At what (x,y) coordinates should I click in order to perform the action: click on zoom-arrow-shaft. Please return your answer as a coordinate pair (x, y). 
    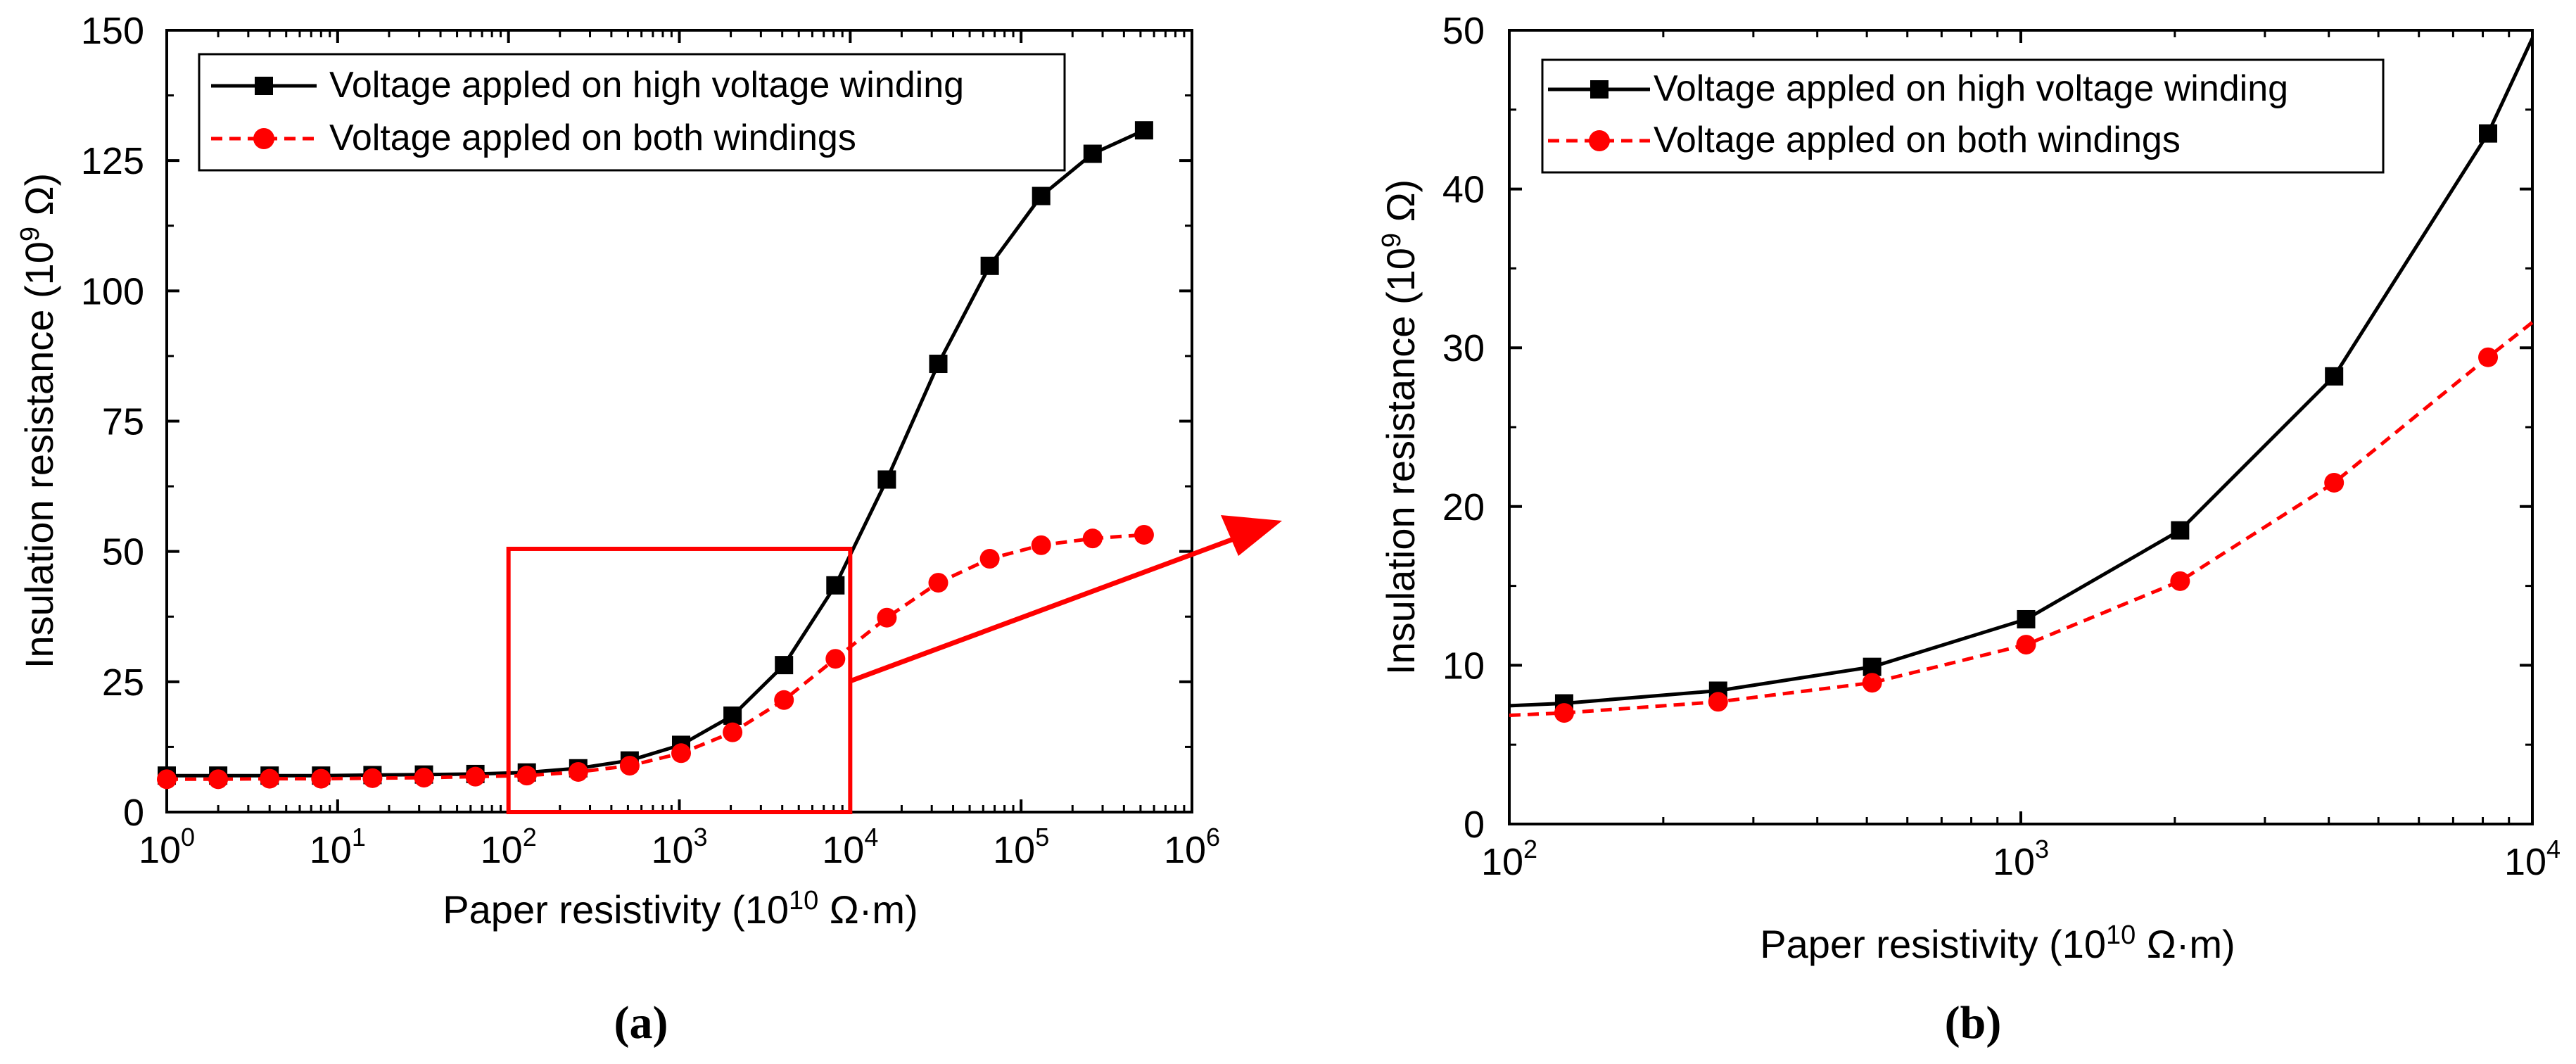
    Looking at the image, I should click on (1051, 606).